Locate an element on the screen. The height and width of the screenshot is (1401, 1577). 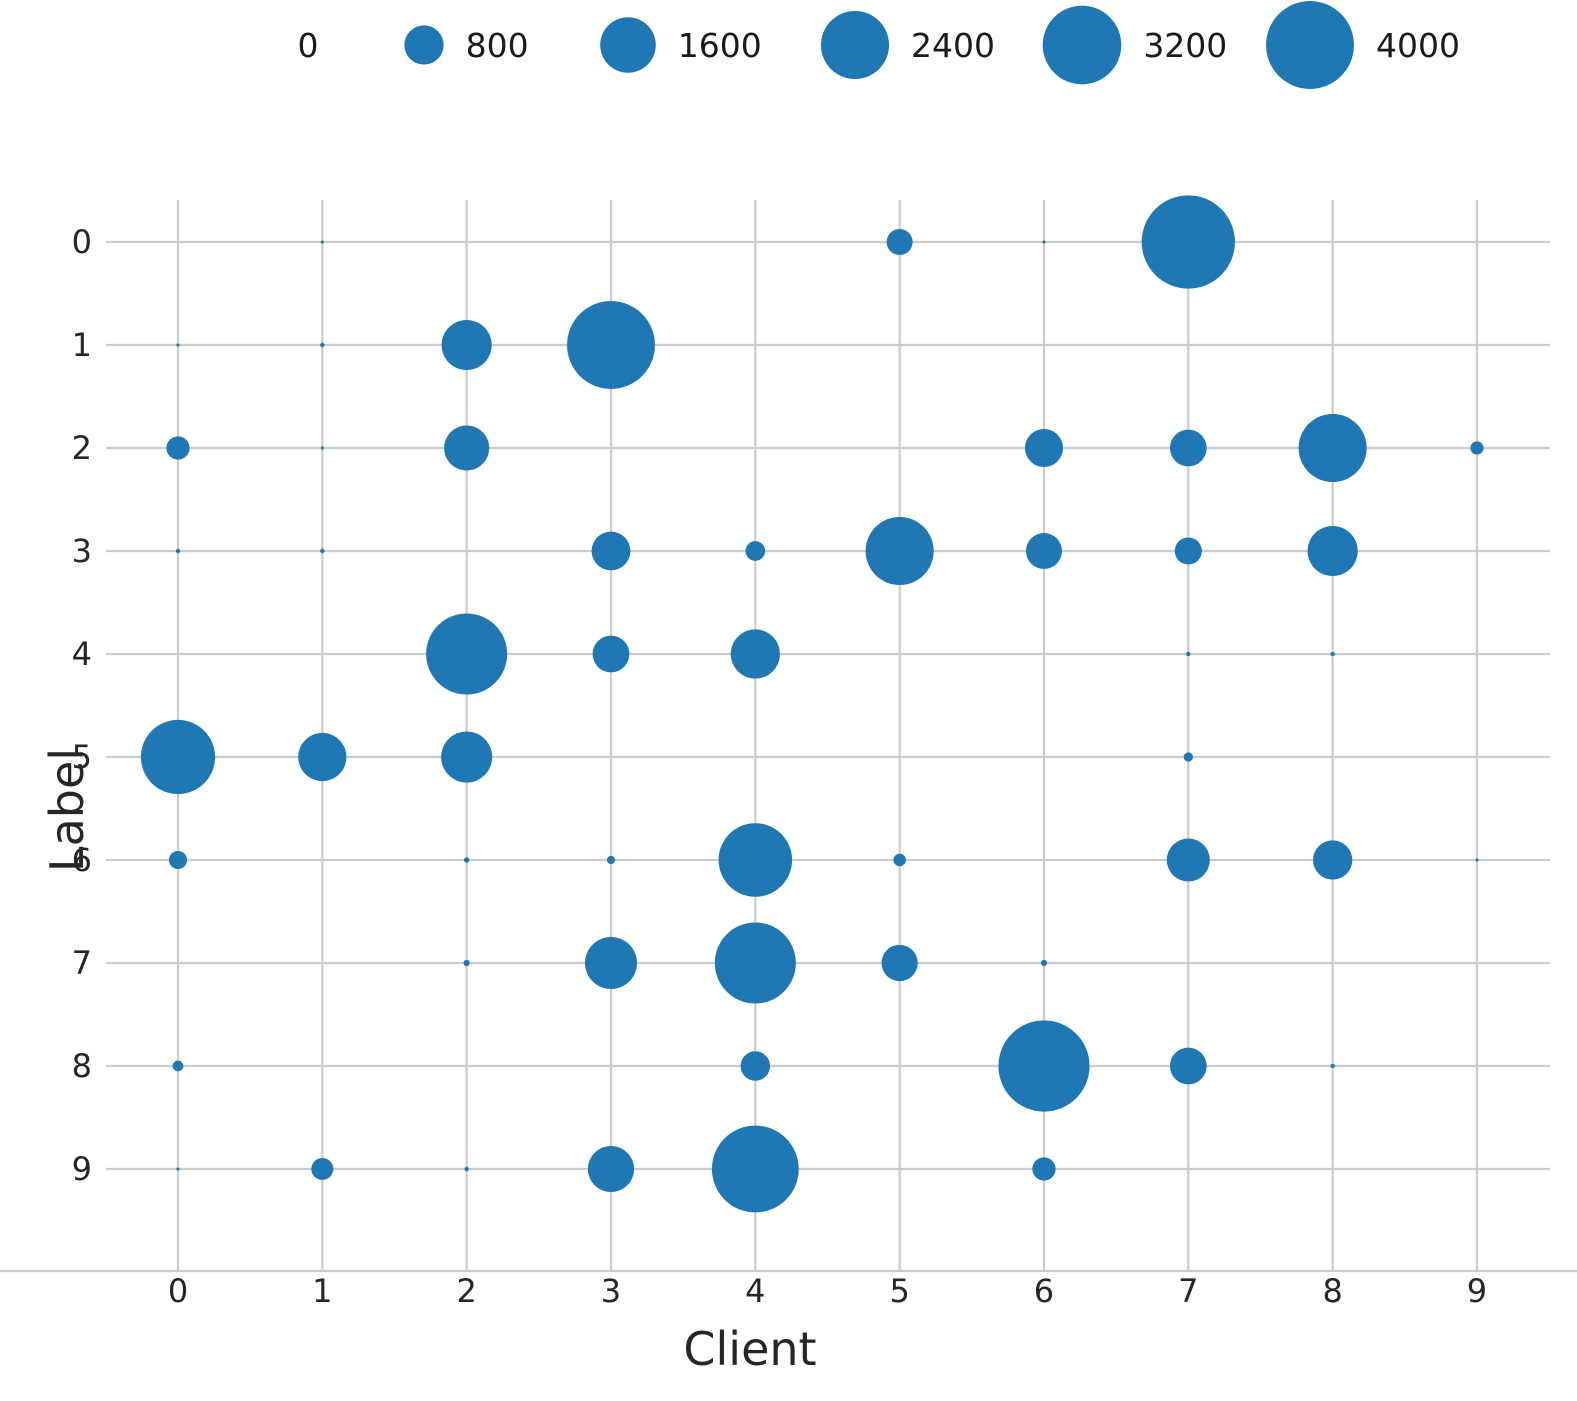
x-tick-label: 2 is located at coordinates (466, 1291).